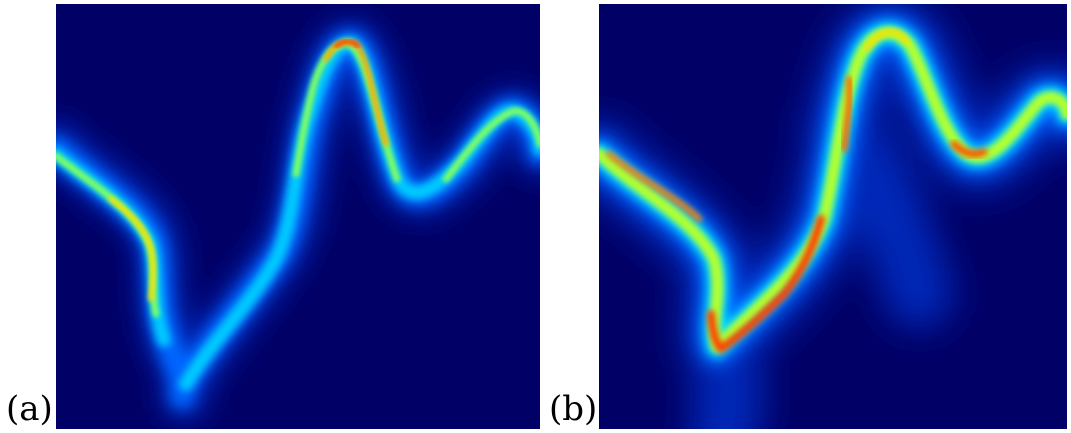 This screenshot has height=433, width=1071. What do you see at coordinates (29, 409) in the screenshot?
I see `panel-a-label: (a)` at bounding box center [29, 409].